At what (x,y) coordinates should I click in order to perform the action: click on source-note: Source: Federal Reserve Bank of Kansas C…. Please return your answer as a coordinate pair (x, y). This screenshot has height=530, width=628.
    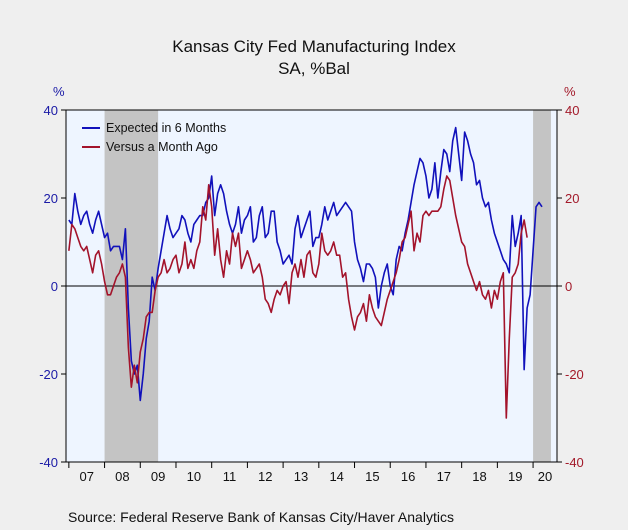
    Looking at the image, I should click on (261, 517).